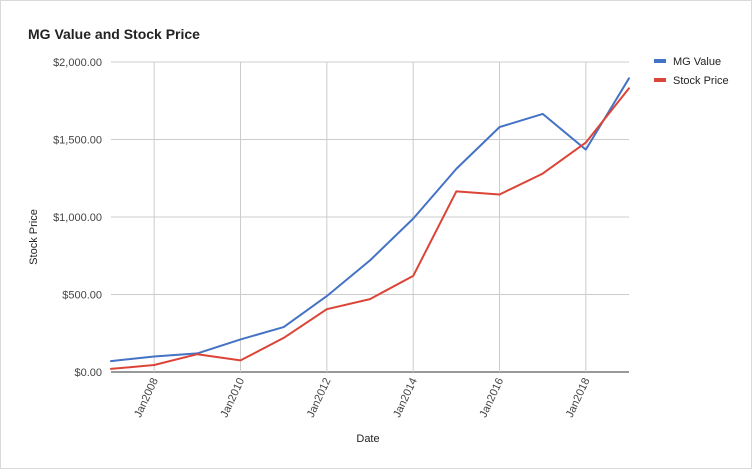 The image size is (752, 469). I want to click on x-tick-label: Jan2014, so click(405, 397).